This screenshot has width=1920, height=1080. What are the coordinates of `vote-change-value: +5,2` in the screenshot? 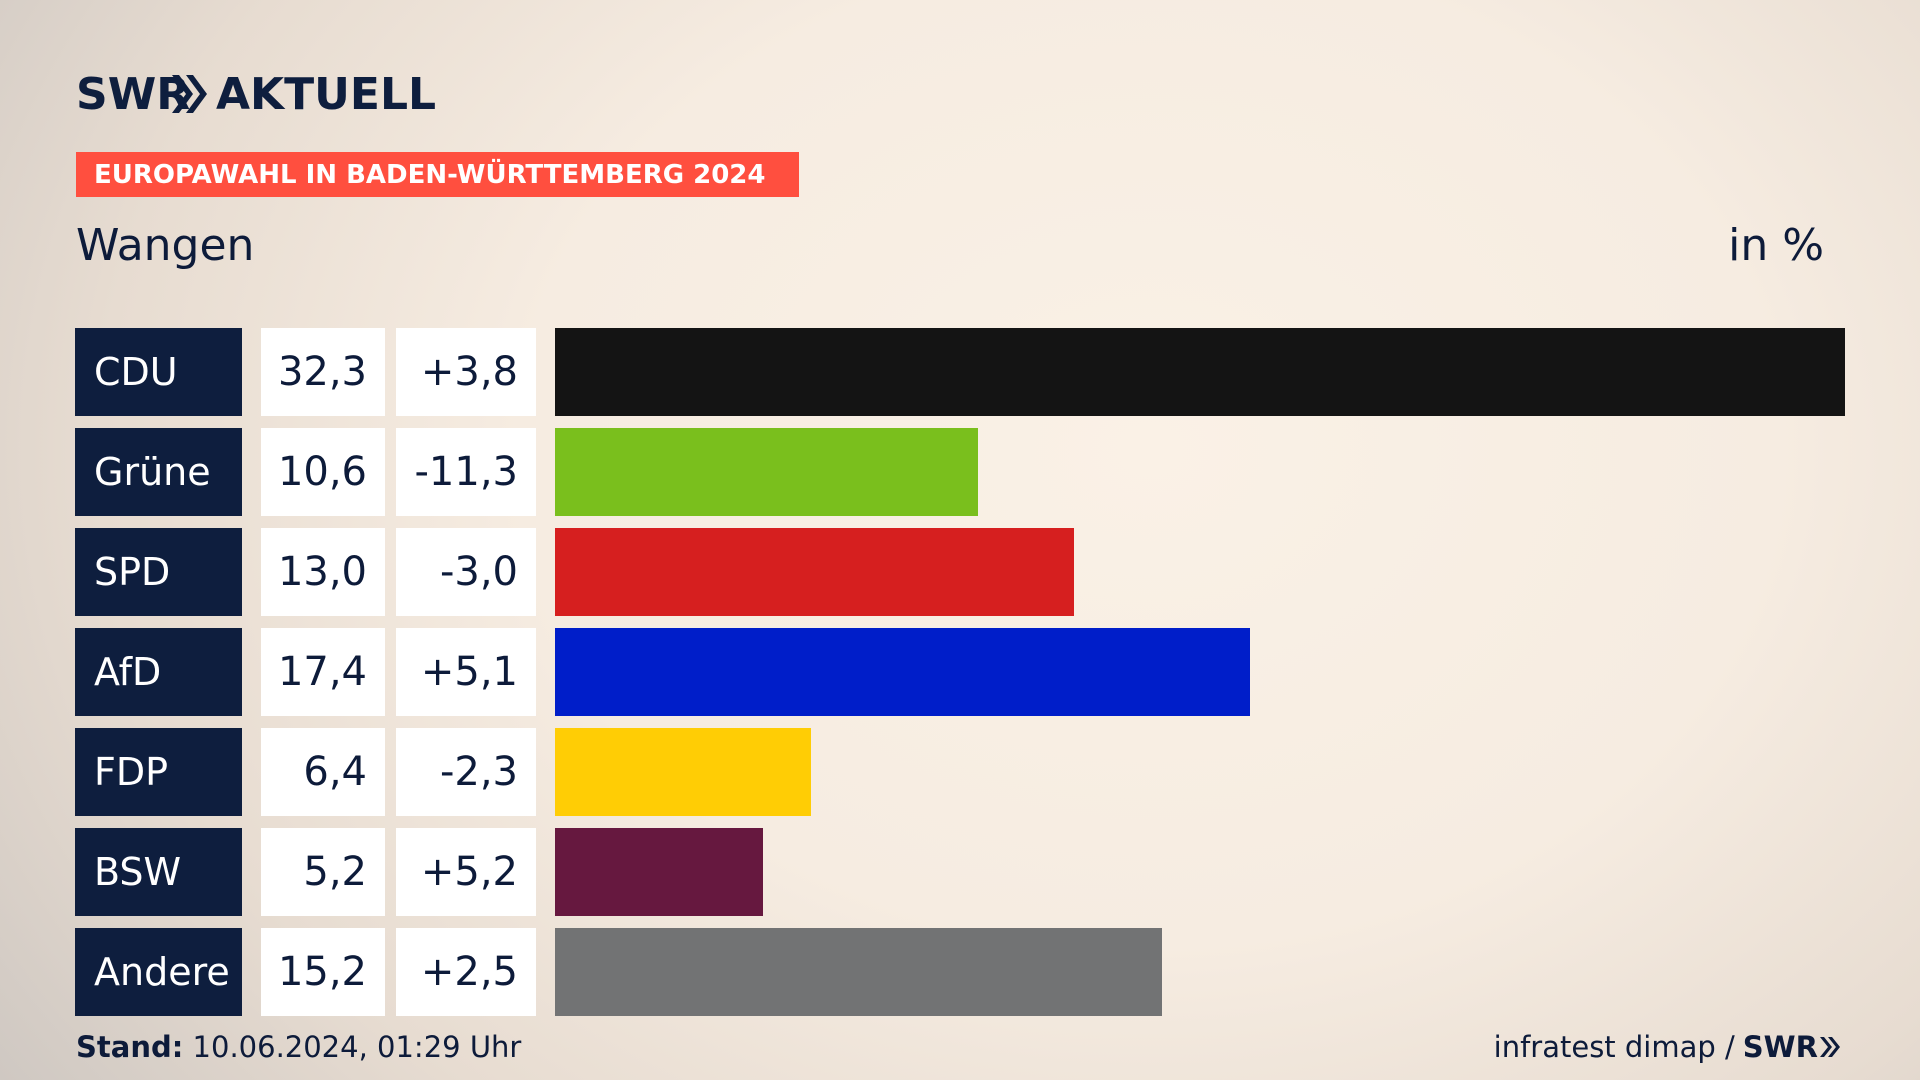 It's located at (466, 872).